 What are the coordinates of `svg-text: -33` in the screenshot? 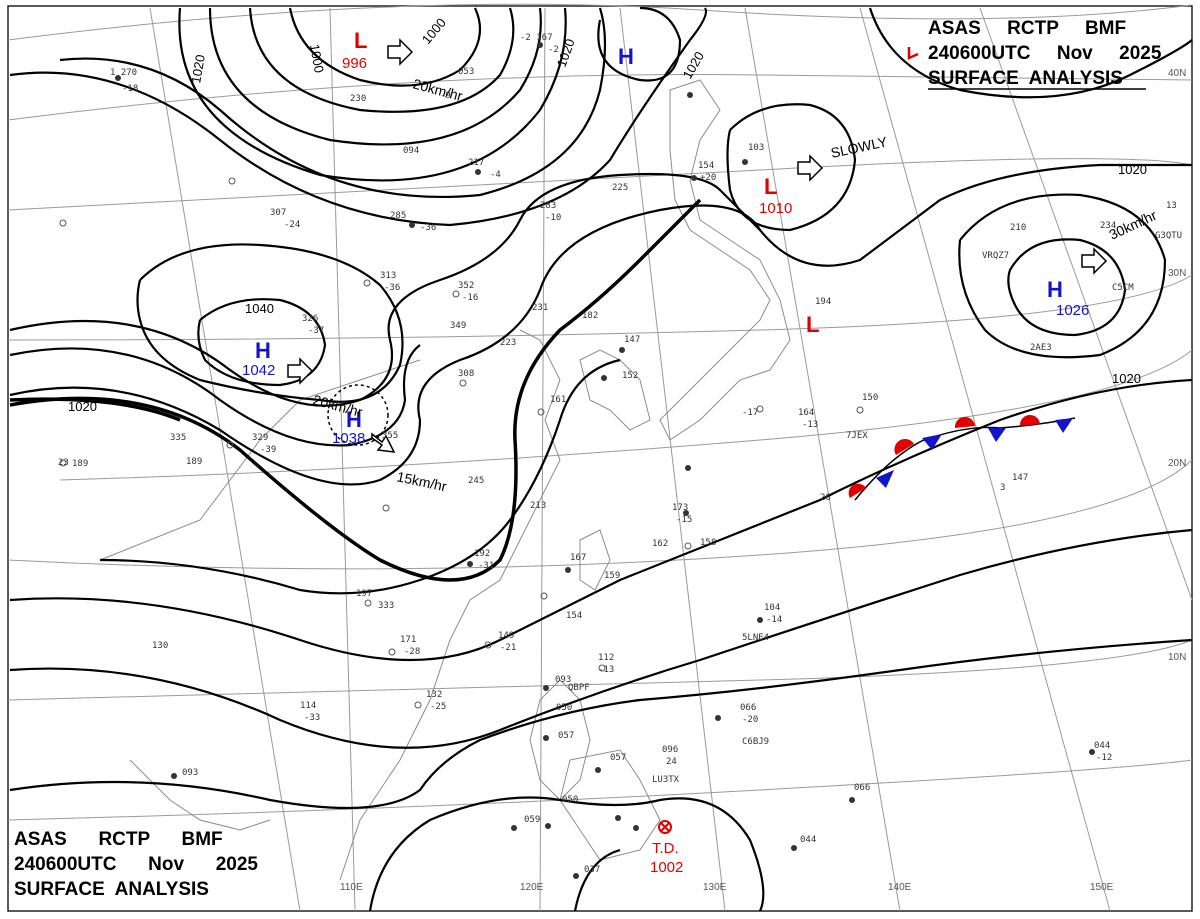 It's located at (312, 718).